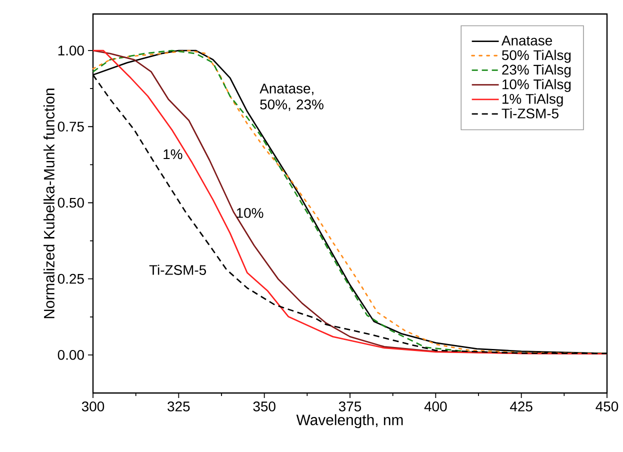  Describe the element at coordinates (71, 279) in the screenshot. I see `y-tick-label: 0.25` at that location.